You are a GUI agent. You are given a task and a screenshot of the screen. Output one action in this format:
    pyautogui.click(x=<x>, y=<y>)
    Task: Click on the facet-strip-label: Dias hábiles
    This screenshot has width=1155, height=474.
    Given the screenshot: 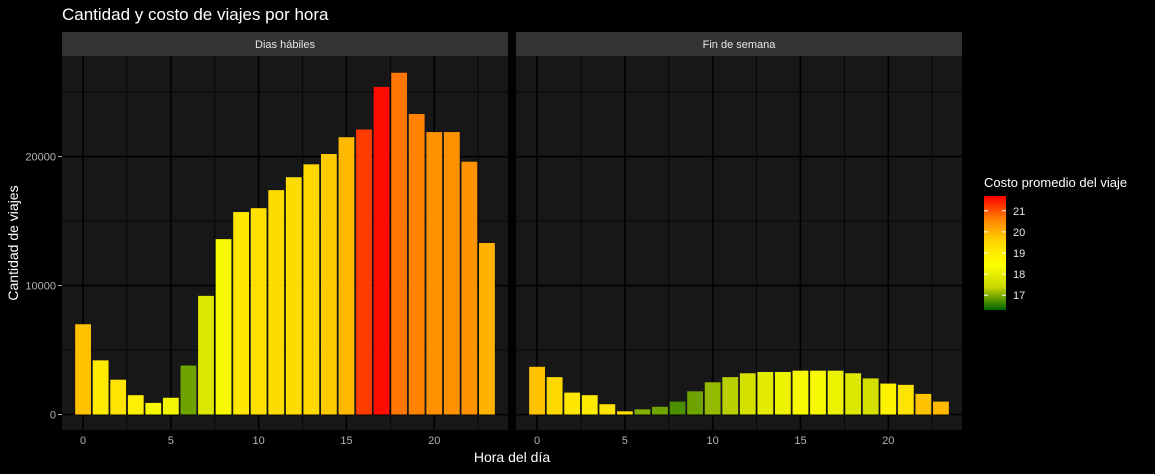 What is the action you would take?
    pyautogui.click(x=285, y=45)
    